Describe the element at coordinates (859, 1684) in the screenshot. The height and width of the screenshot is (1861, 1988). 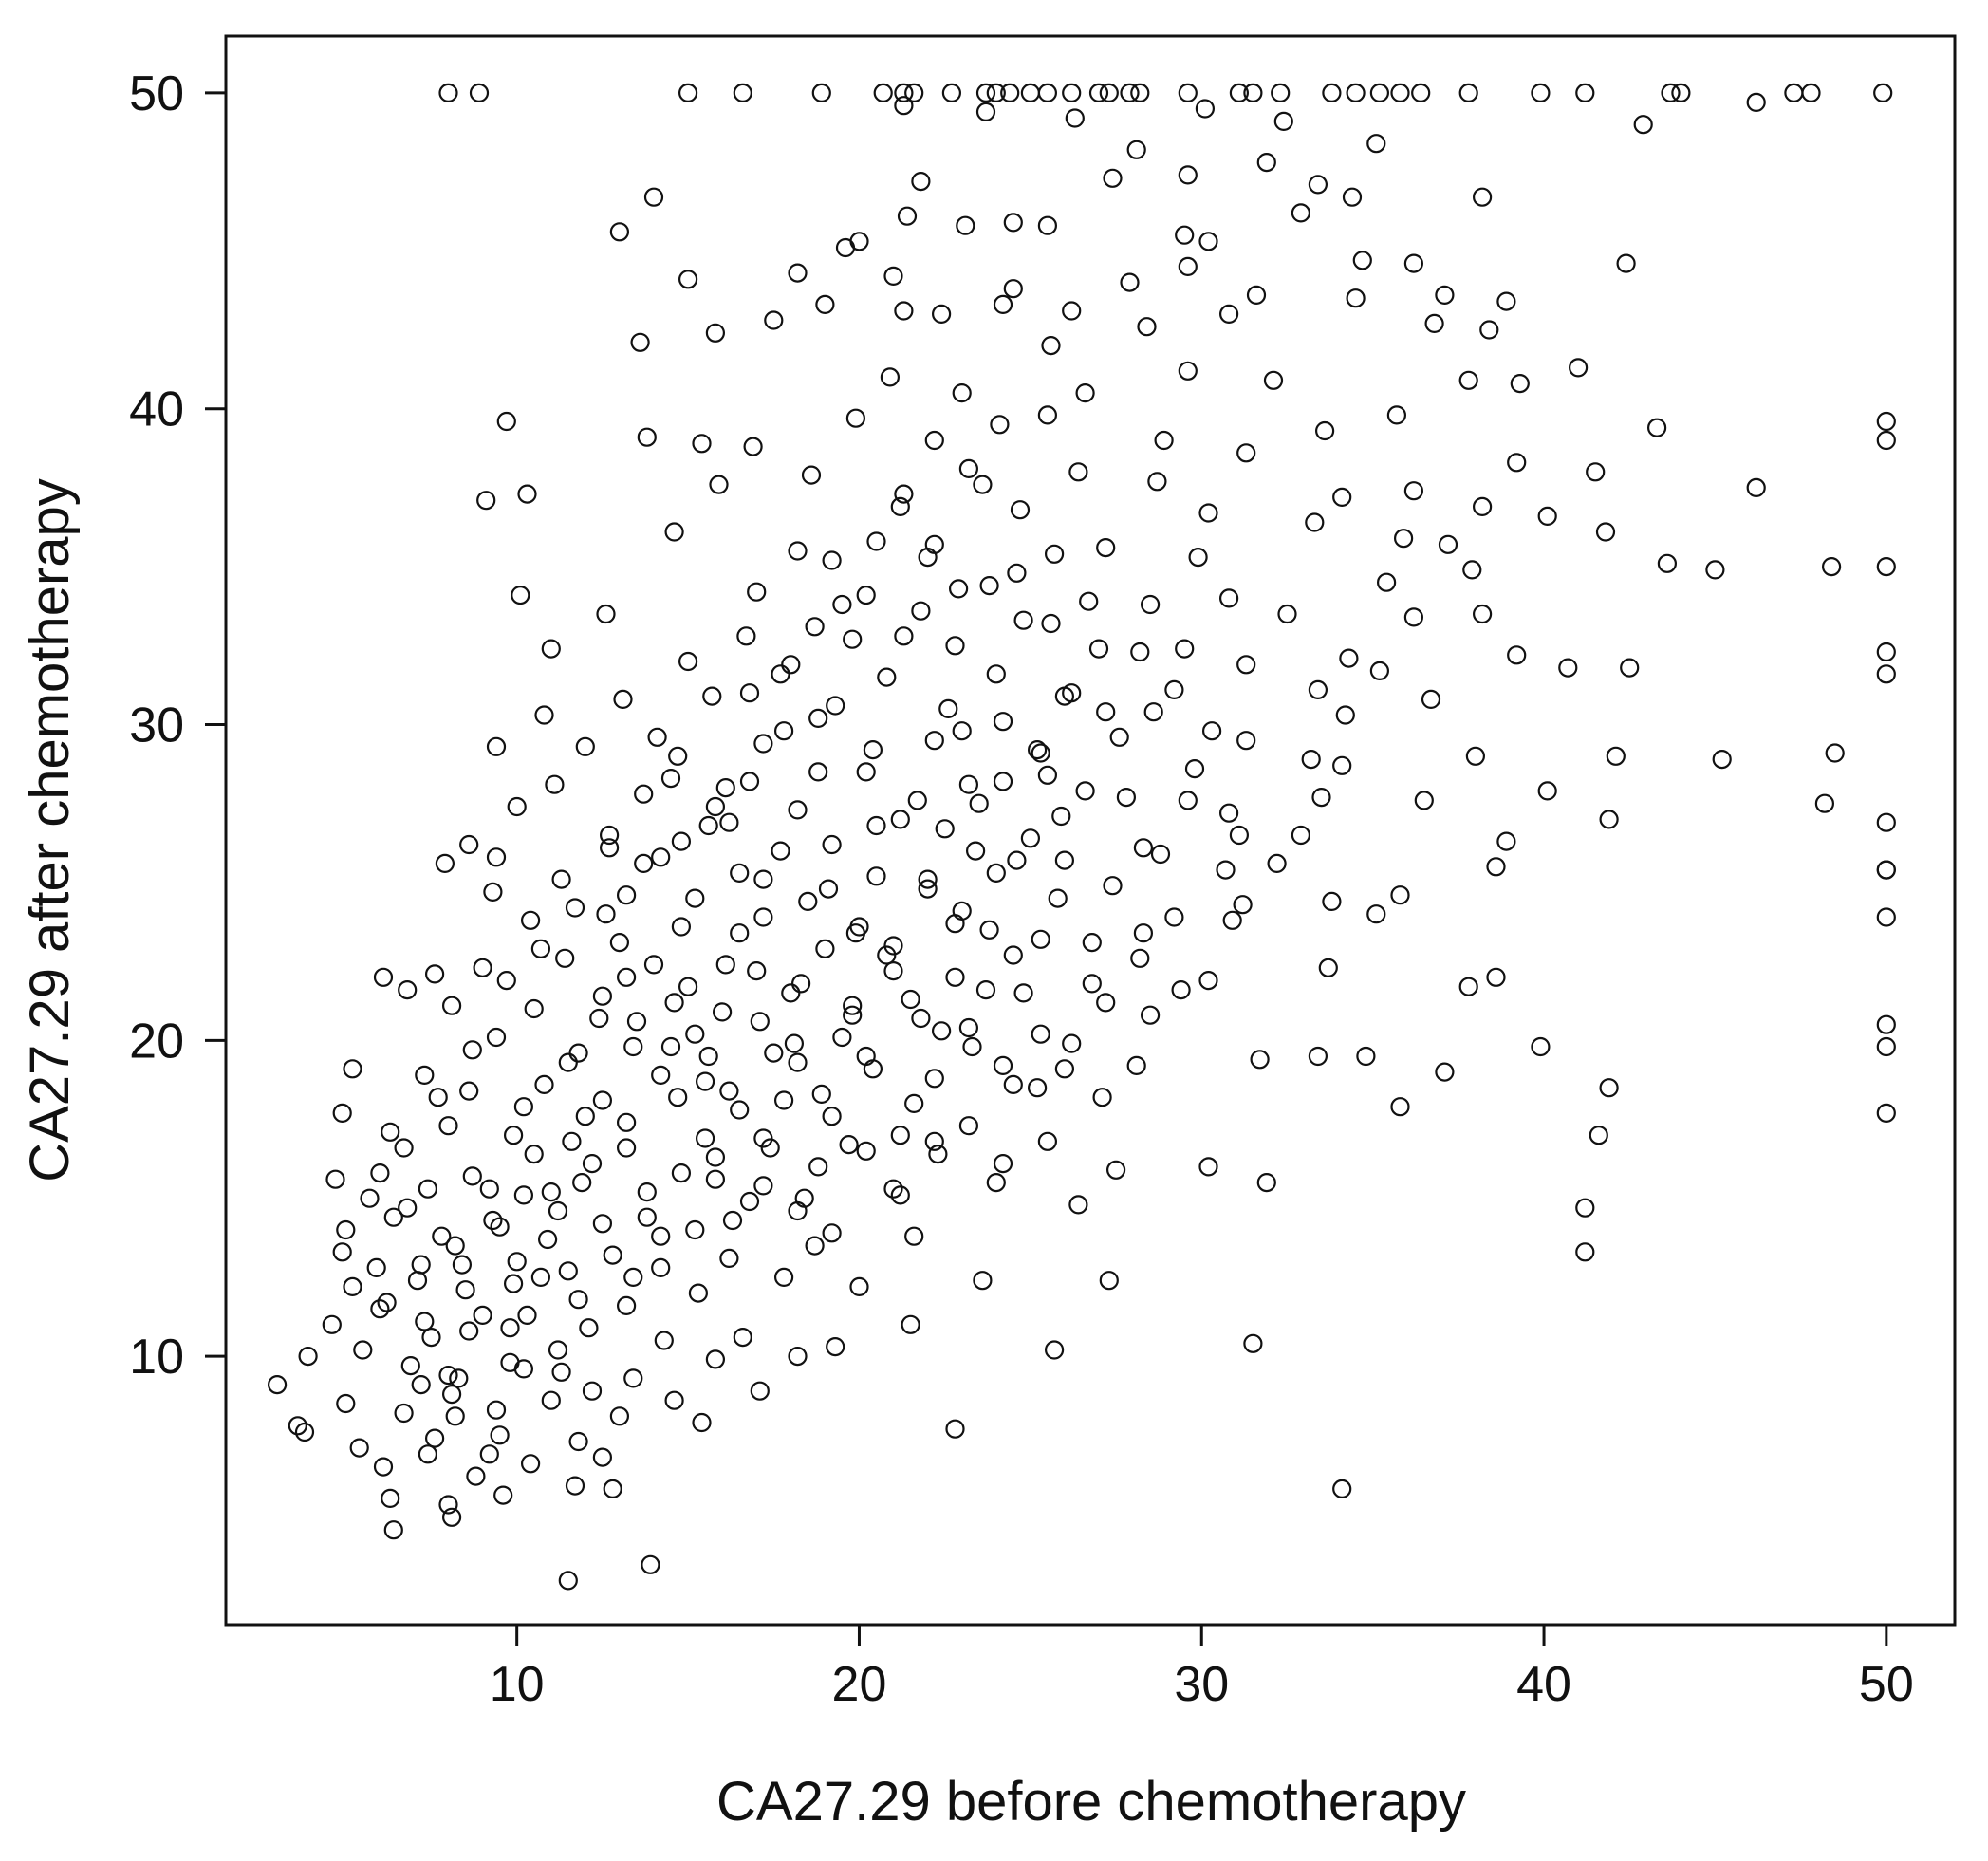
I see `x-tick-label: 20` at that location.